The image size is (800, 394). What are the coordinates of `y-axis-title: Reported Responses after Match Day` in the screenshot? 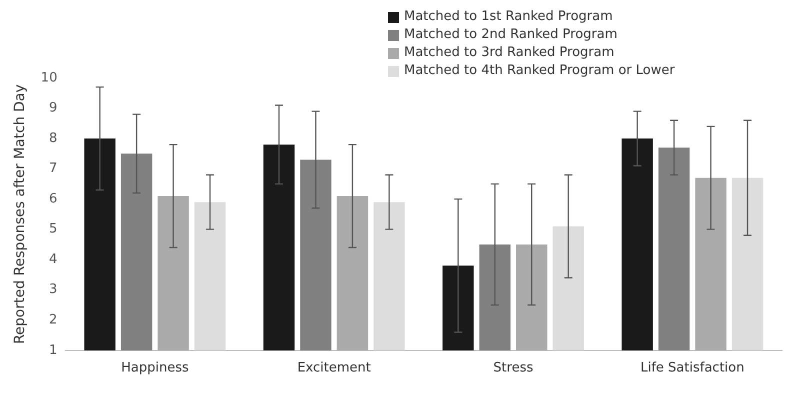 It's located at (20, 214).